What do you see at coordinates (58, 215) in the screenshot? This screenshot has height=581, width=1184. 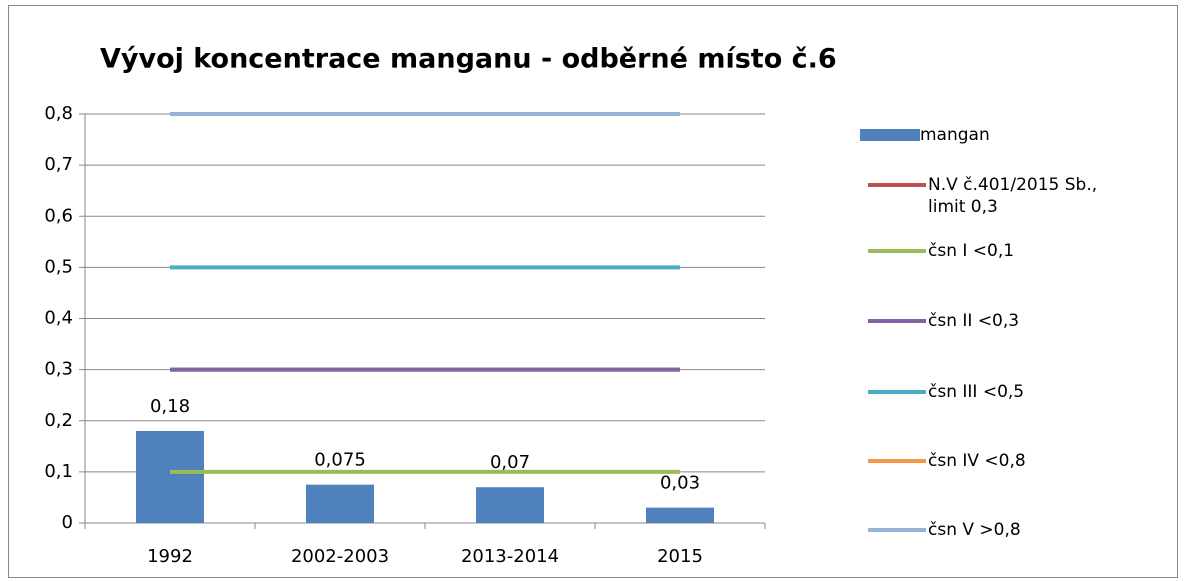 I see `y-tick-label: 0,6` at bounding box center [58, 215].